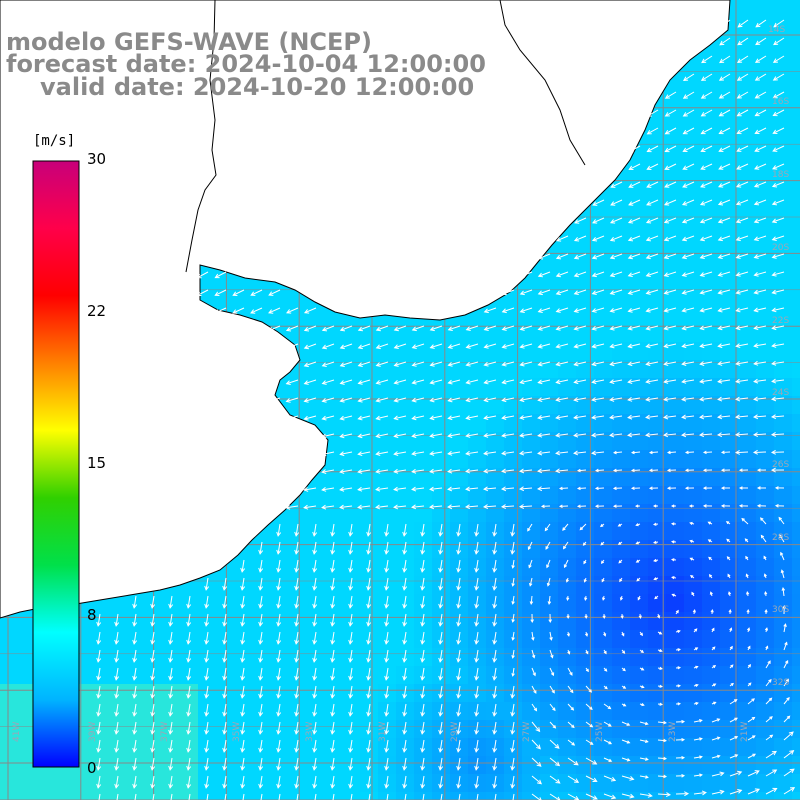  What do you see at coordinates (780, 102) in the screenshot?
I see `lat-label: 16S` at bounding box center [780, 102].